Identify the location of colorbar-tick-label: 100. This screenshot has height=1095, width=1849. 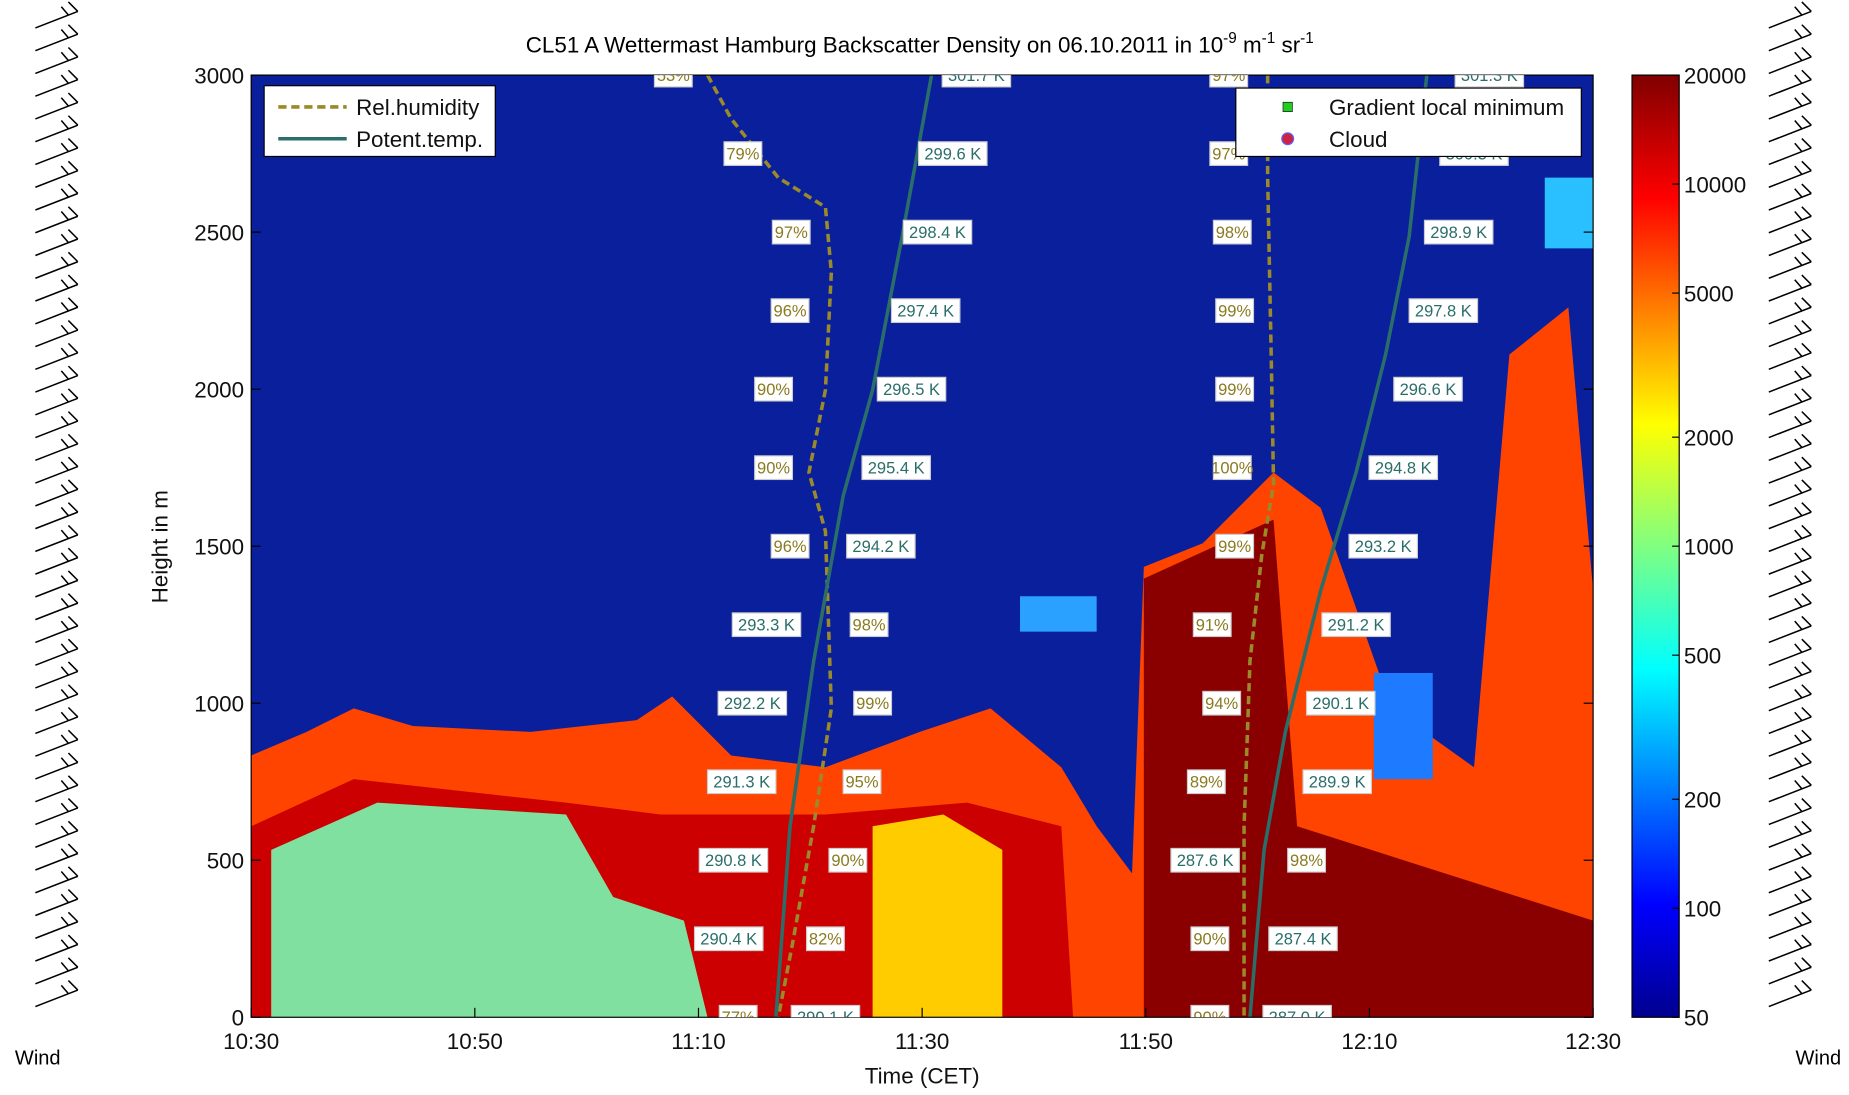
(1702, 909).